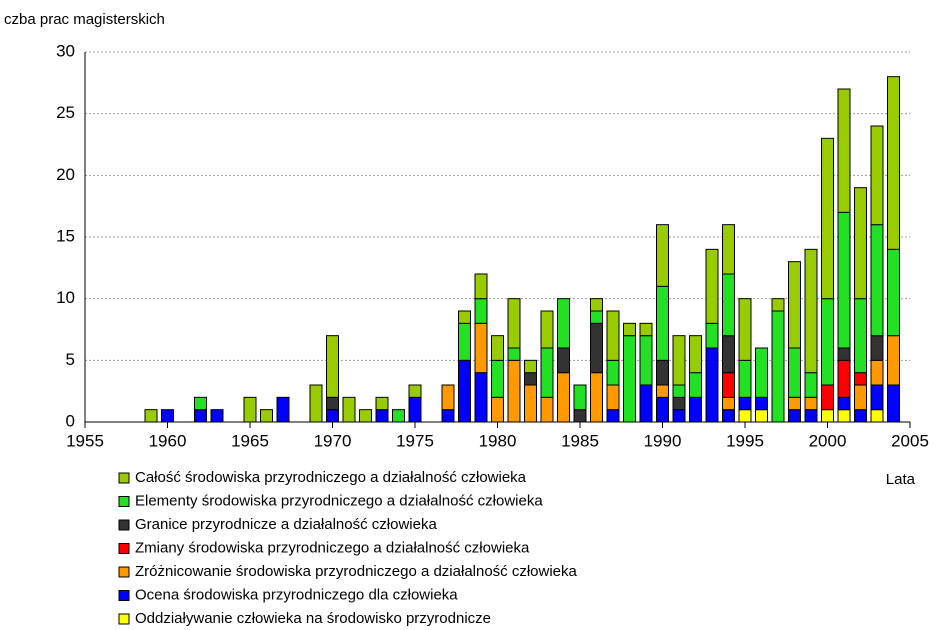 The image size is (940, 630). Describe the element at coordinates (65, 297) in the screenshot. I see `y-tick-label: 10` at that location.